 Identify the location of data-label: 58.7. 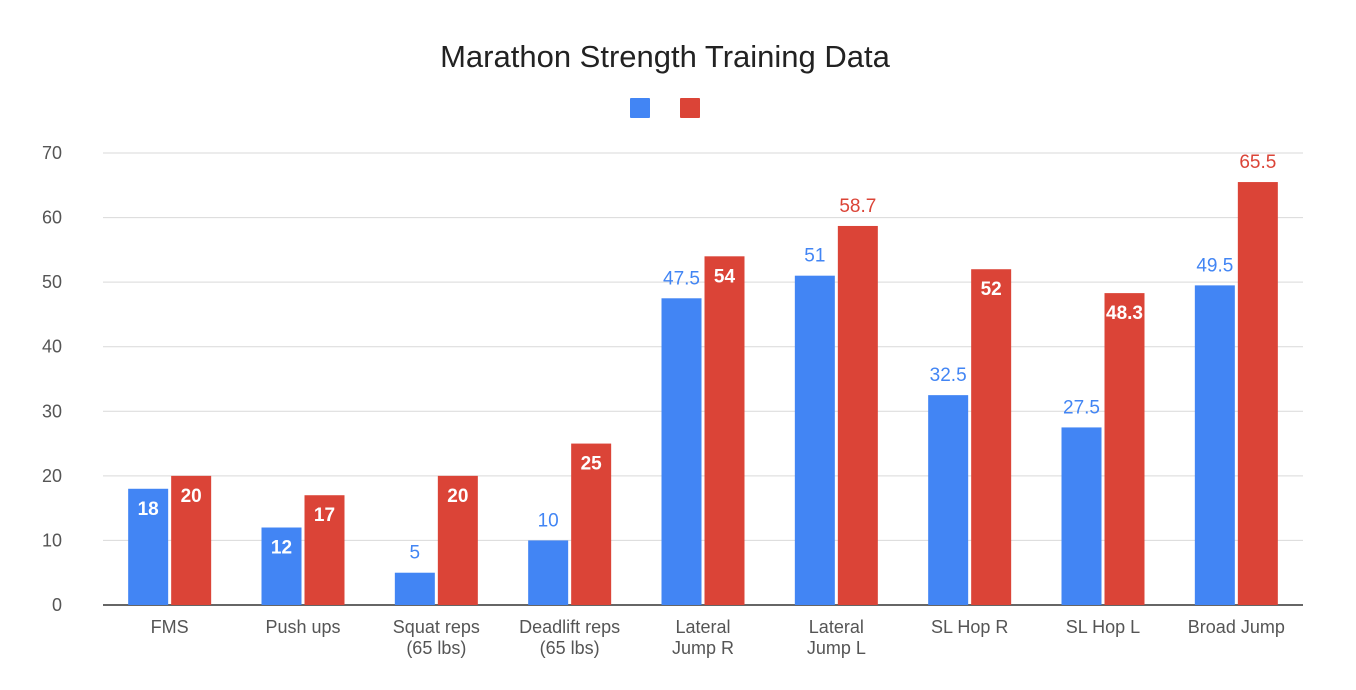
(857, 206).